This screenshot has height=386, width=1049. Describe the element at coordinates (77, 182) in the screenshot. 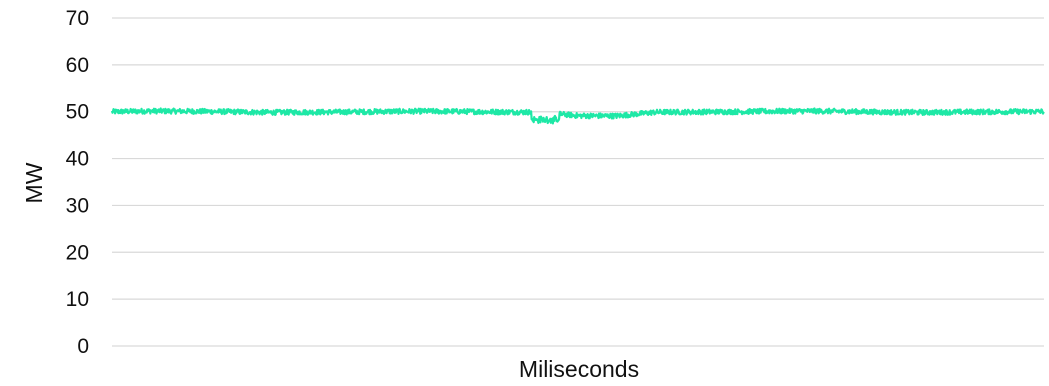

I see `y-tick-labels: 0 10 20 30 40 50 60 70` at that location.